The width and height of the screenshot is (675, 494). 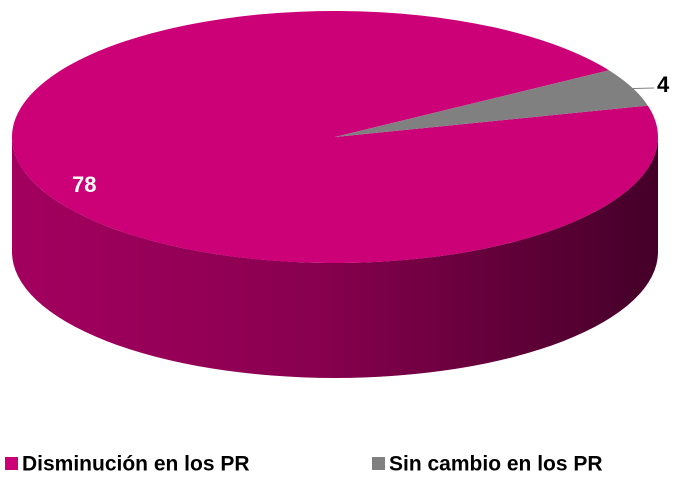 What do you see at coordinates (496, 464) in the screenshot?
I see `legend-label: Sin cambio en los PR` at bounding box center [496, 464].